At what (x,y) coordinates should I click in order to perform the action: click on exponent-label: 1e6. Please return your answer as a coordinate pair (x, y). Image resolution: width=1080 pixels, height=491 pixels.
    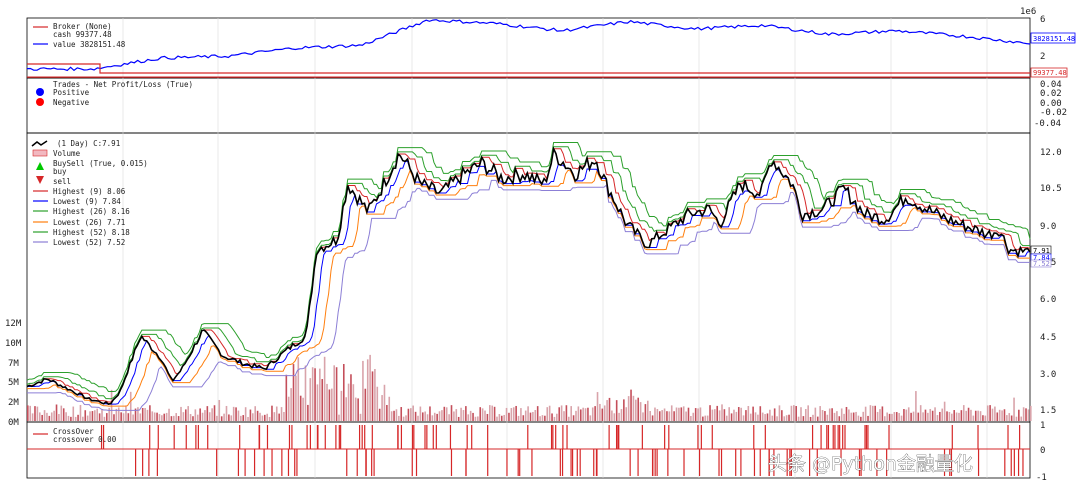
    Looking at the image, I should click on (1028, 12).